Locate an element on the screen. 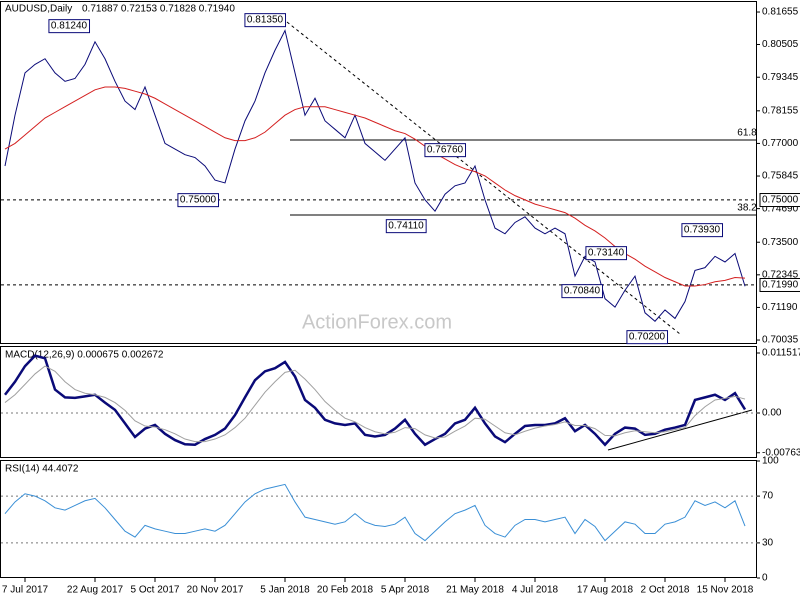  x-tick-label: 4 Jul 2018 is located at coordinates (535, 590).